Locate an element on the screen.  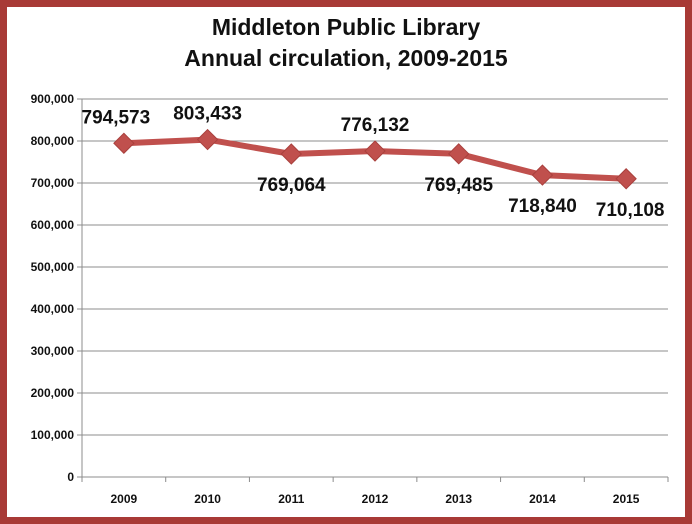
data-label: 803,433 is located at coordinates (207, 114).